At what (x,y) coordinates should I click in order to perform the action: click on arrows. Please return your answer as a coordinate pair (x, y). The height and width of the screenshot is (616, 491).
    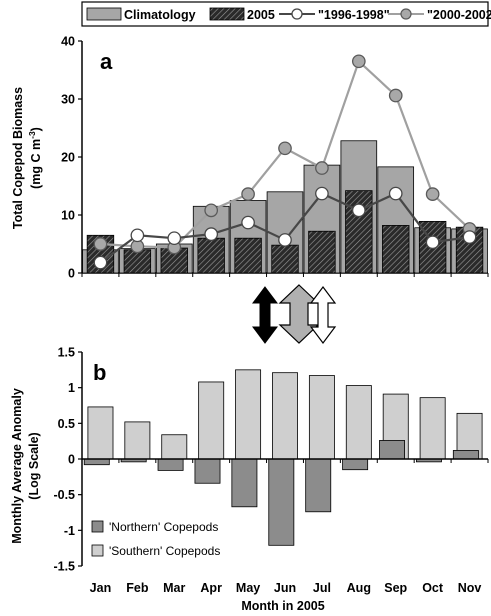
    Looking at the image, I should click on (294, 314).